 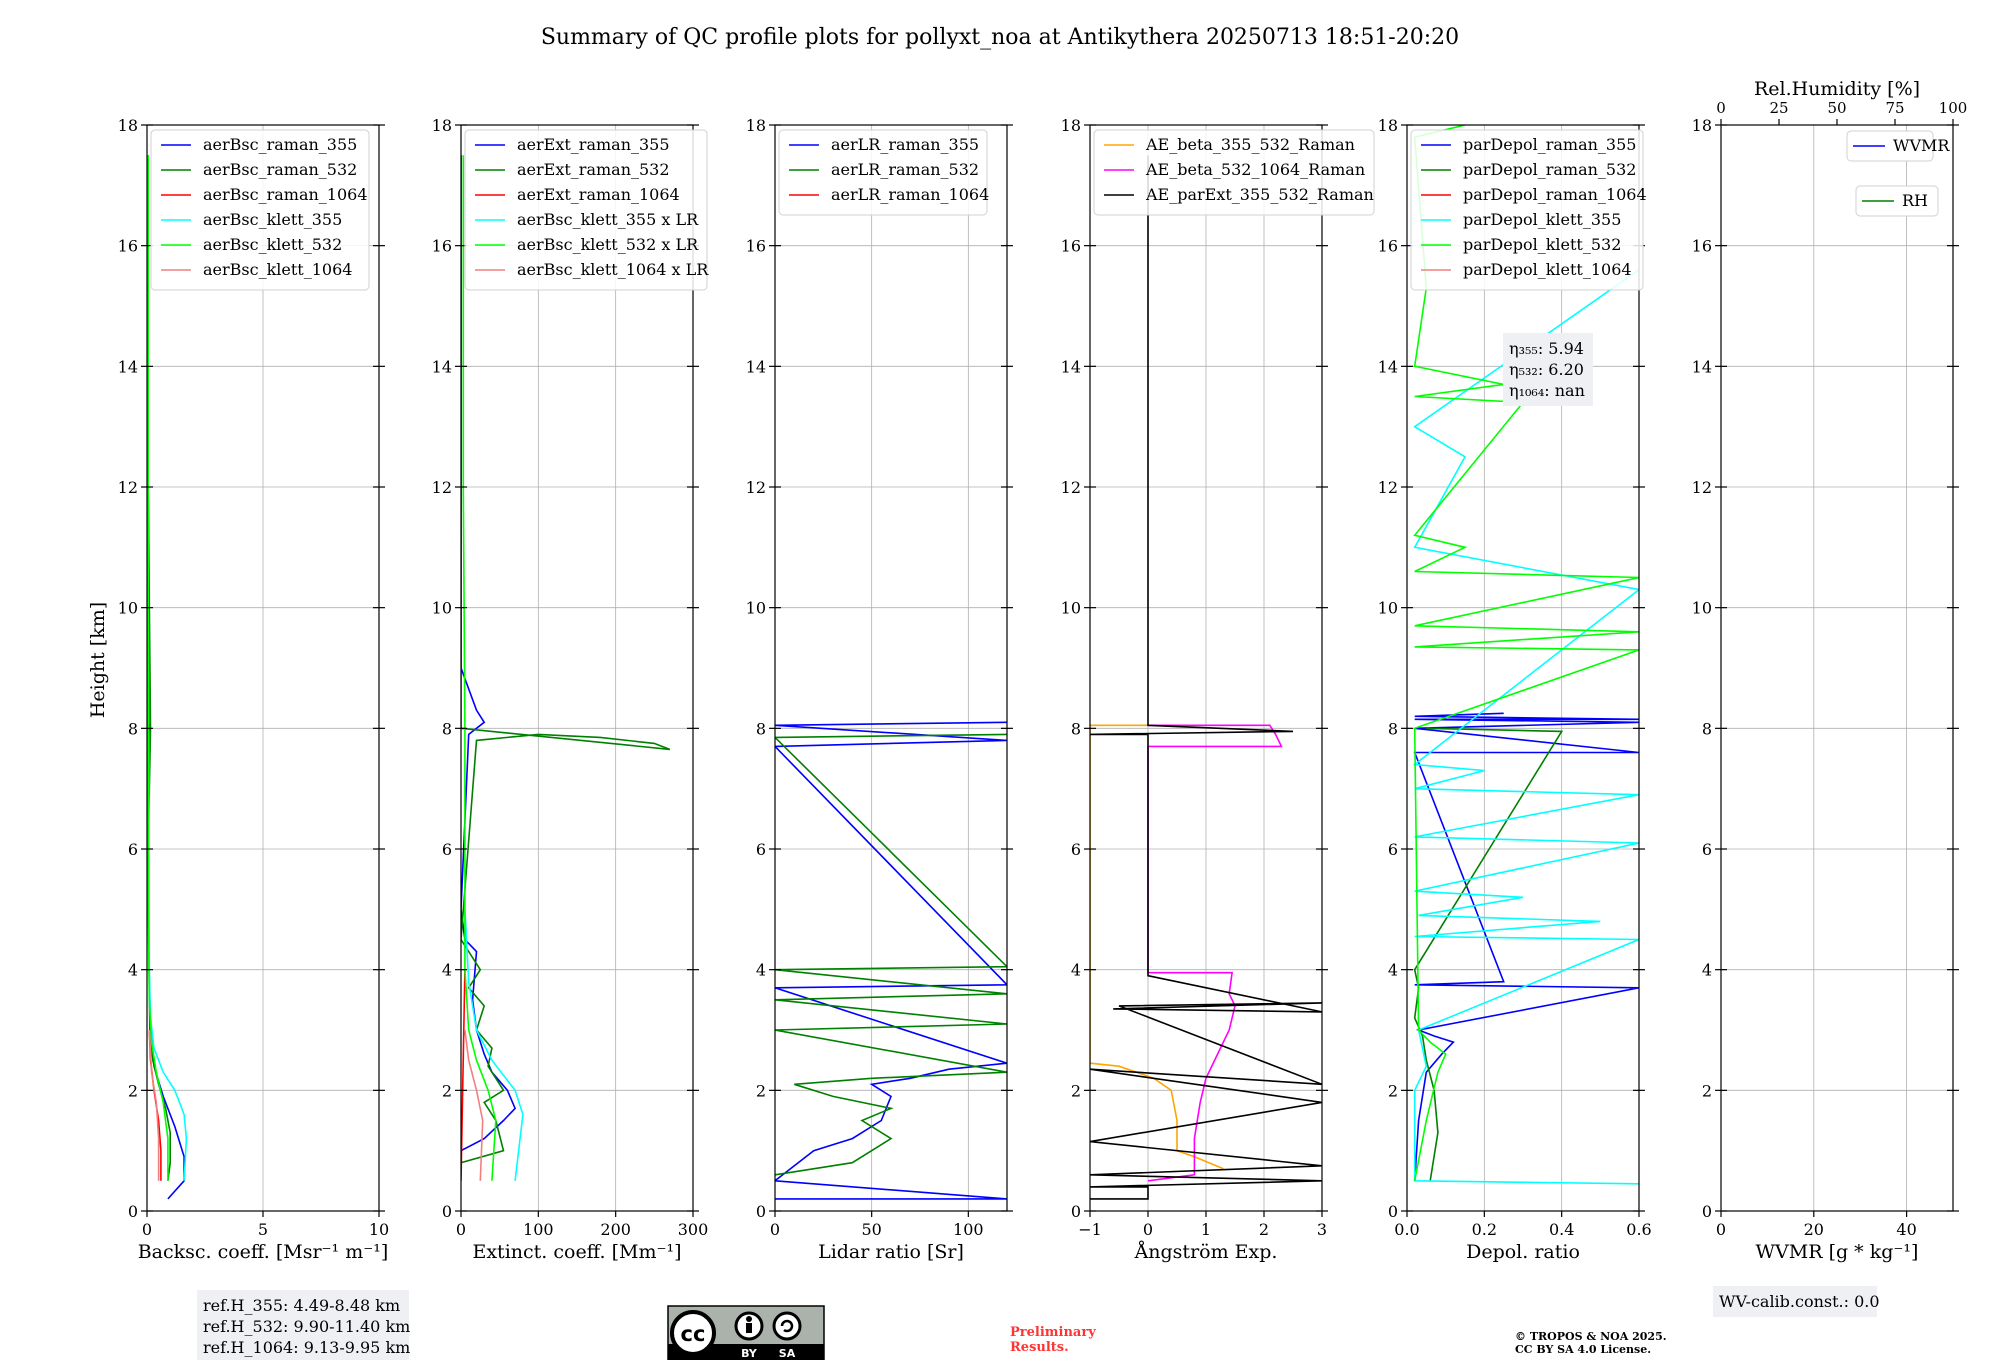 I want to click on backscatter-ytick-label: 12, so click(x=128, y=487).